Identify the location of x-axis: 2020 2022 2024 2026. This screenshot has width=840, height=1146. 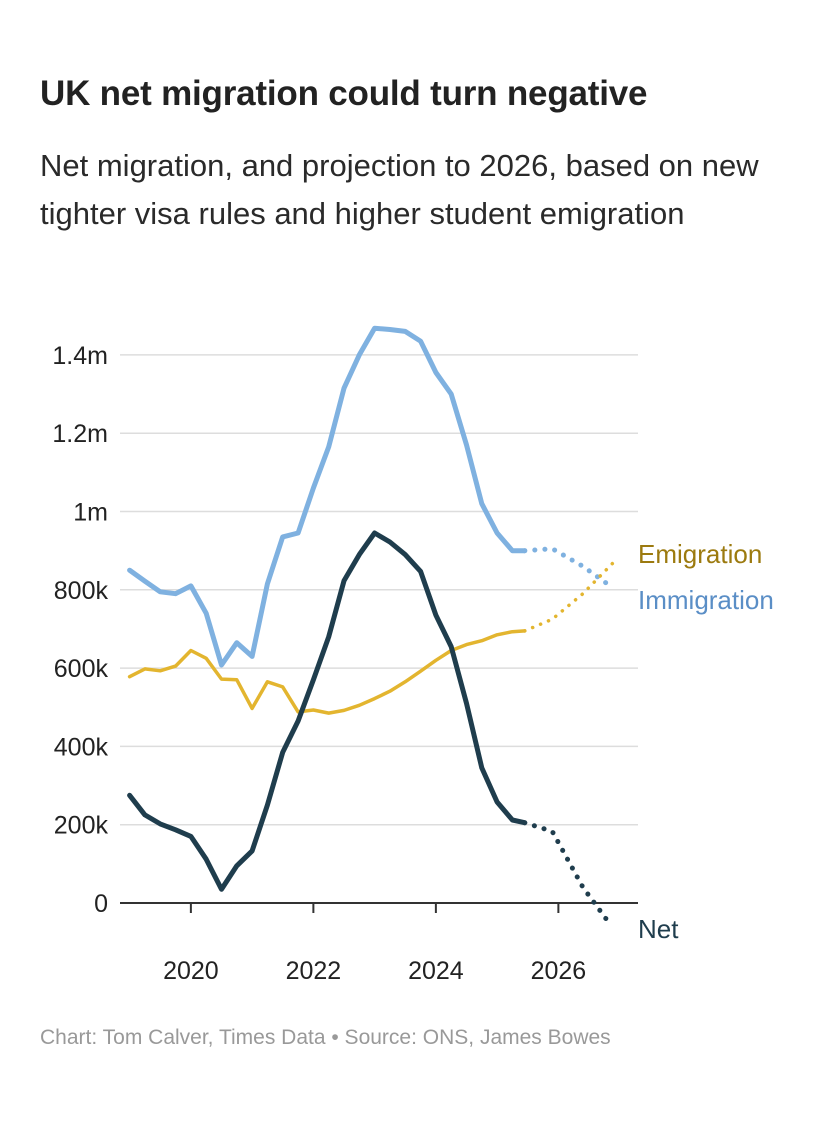
(374, 944).